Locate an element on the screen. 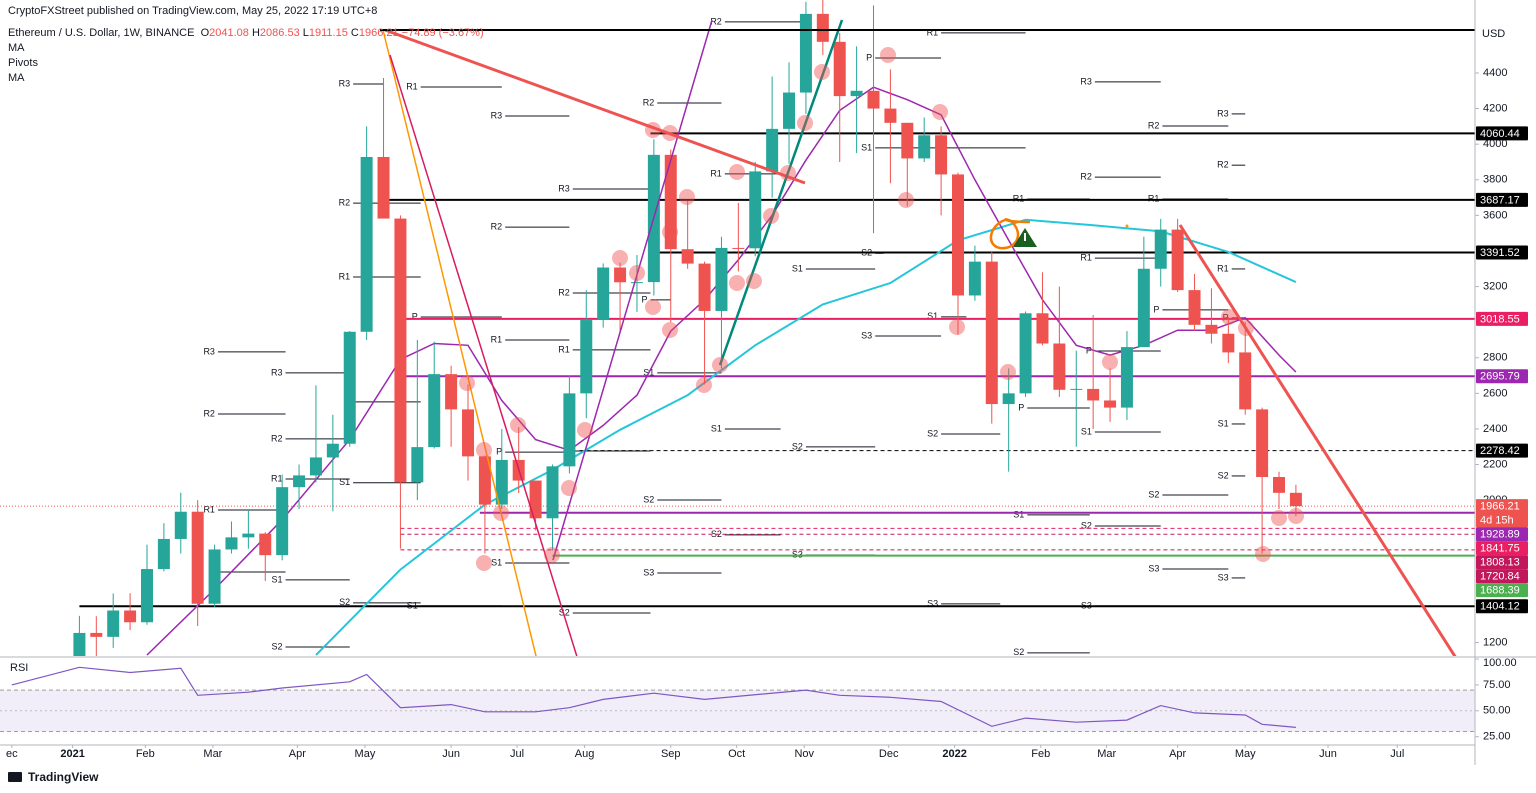  ohlc-key: C is located at coordinates (354, 33).